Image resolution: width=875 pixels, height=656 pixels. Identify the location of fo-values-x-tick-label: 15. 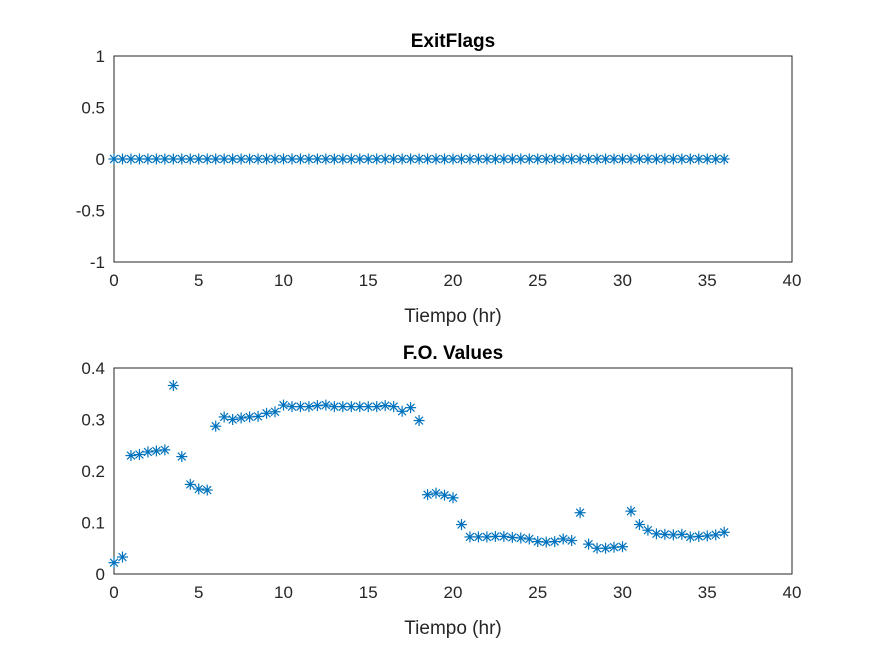
(368, 592).